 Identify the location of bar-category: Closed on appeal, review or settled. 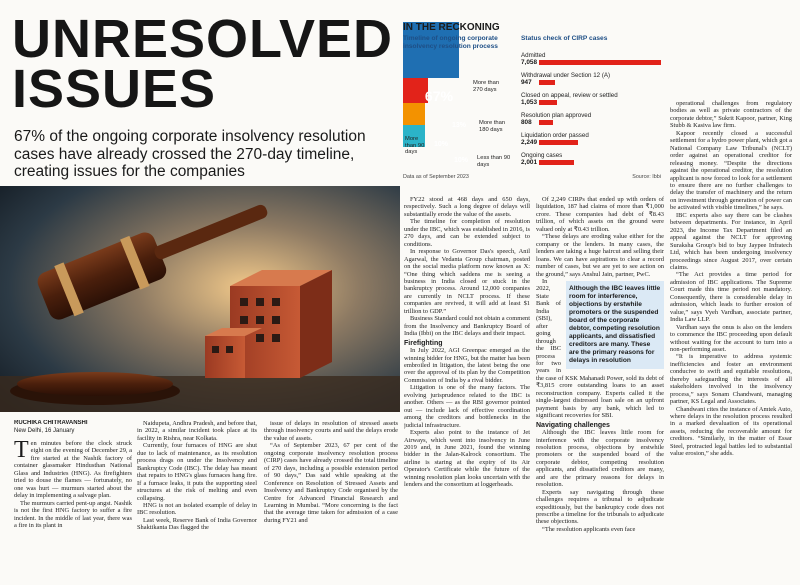
(569, 95).